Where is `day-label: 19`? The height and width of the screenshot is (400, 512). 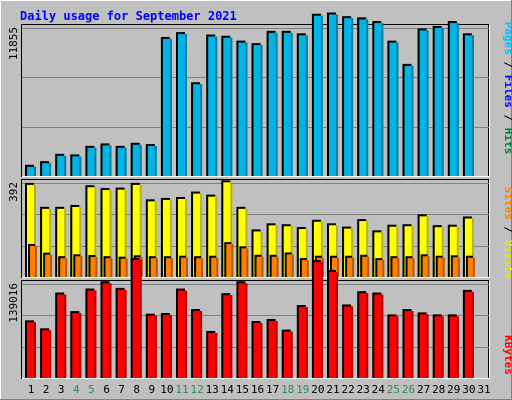 day-label: 19 is located at coordinates (302, 389).